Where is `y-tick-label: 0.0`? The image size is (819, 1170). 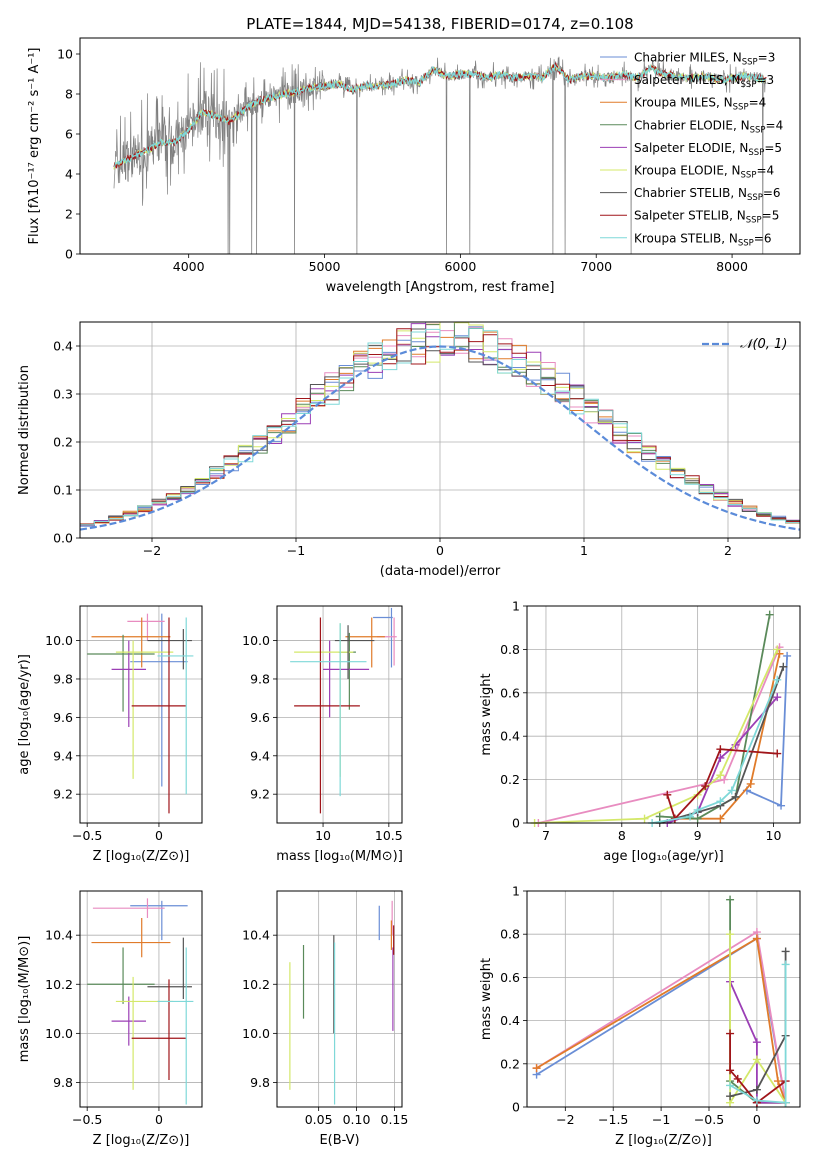
y-tick-label: 0.0 is located at coordinates (63, 538).